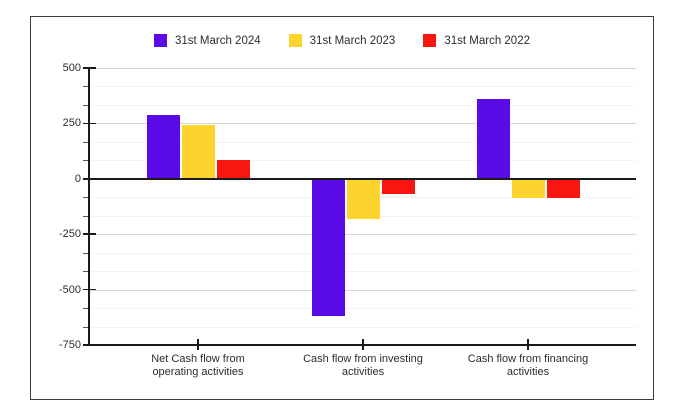 This screenshot has width=680, height=417. I want to click on legend-item-2024: 31st March 2024, so click(207, 40).